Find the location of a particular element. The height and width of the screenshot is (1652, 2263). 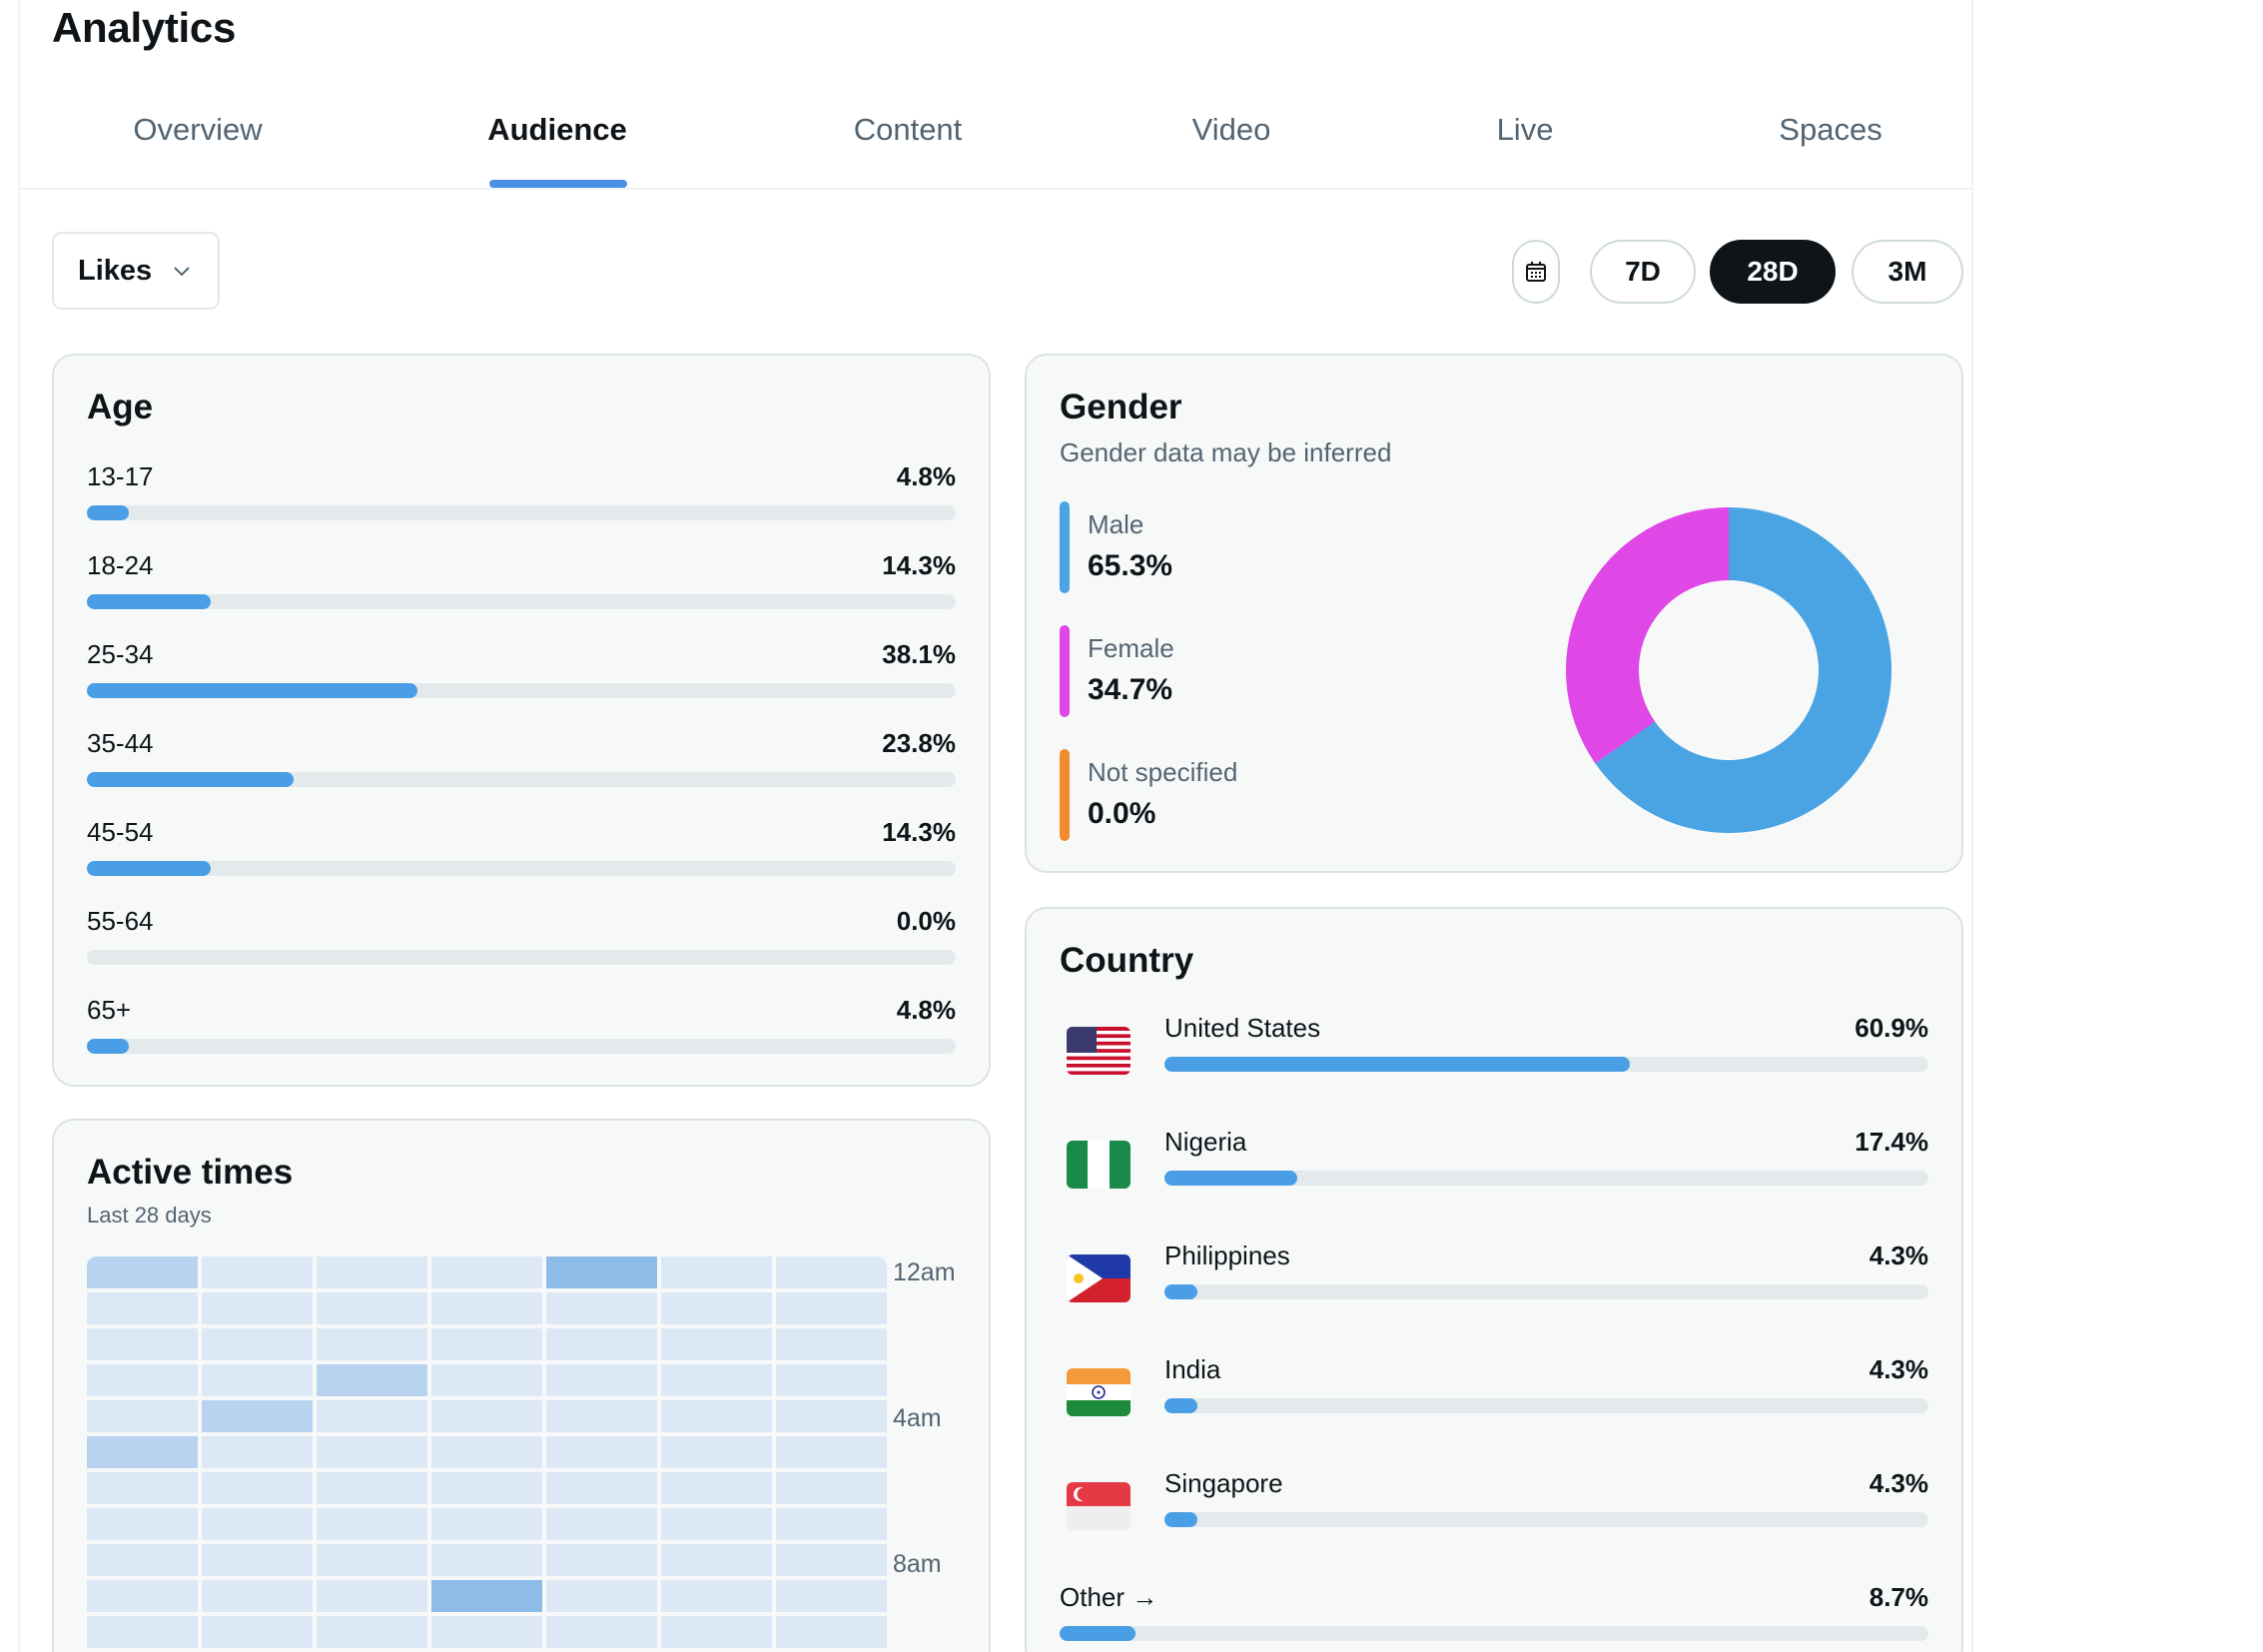

gender-value: 65.3% is located at coordinates (1130, 565).